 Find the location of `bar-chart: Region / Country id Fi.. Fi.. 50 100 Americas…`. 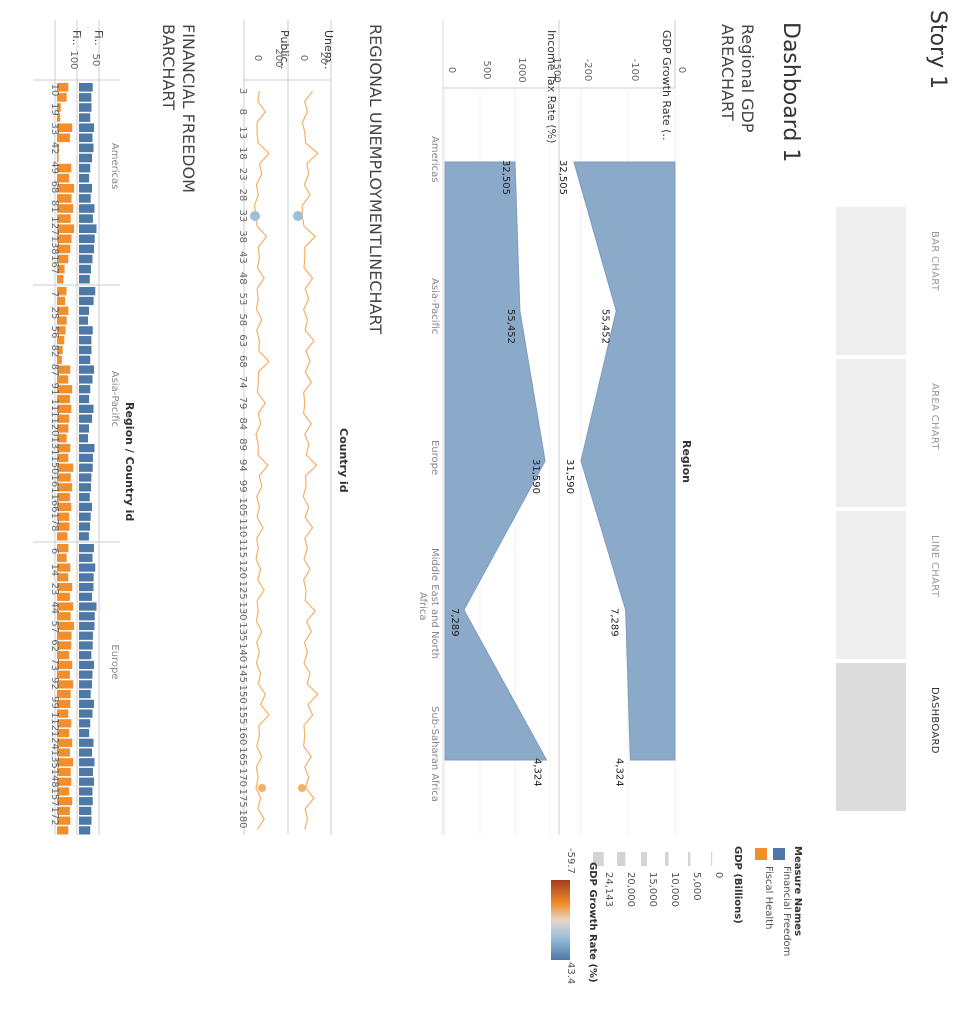

bar-chart: Region / Country id Fi.. Fi.. 50 100 Americas… is located at coordinates (84, 427).